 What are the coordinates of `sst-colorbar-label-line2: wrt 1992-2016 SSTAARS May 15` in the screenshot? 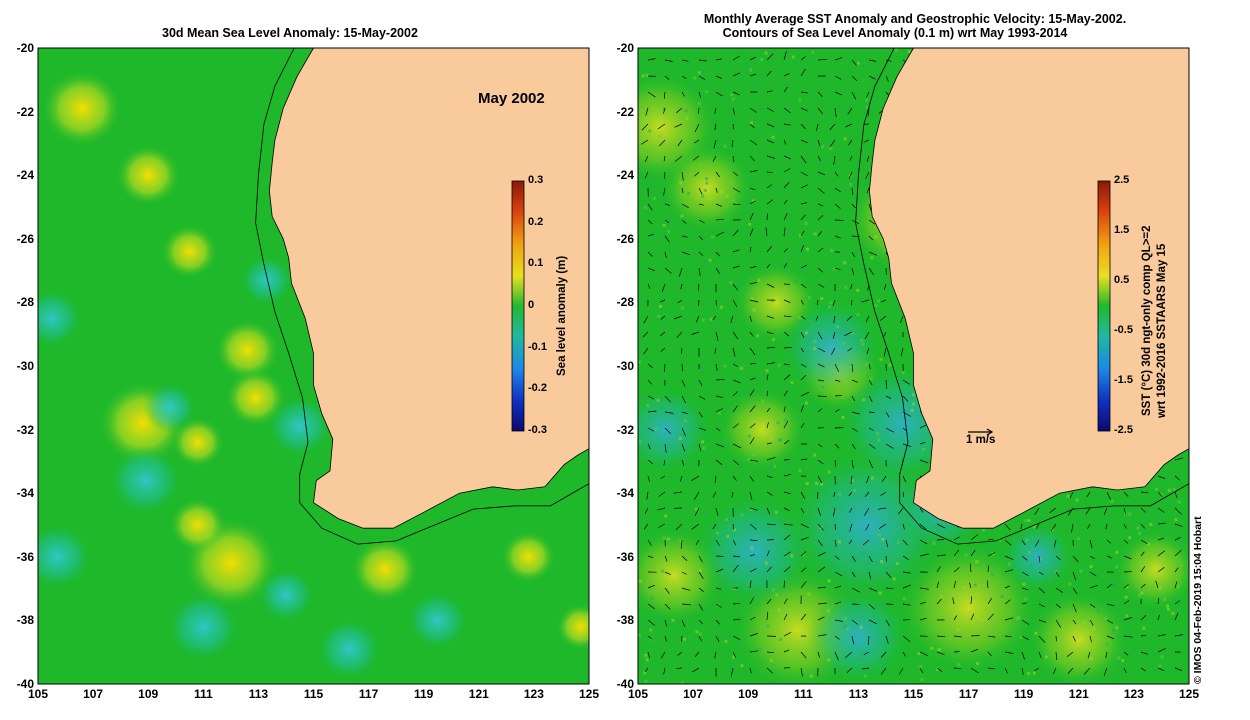 It's located at (1162, 330).